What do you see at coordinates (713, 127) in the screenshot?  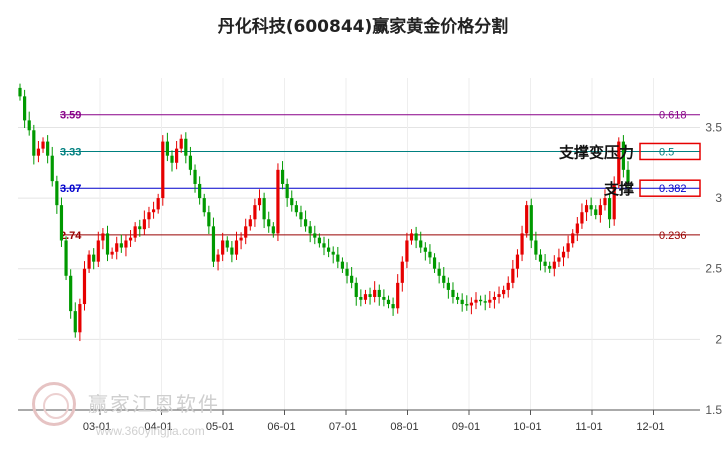 I see `y-tick-label: 3.5` at bounding box center [713, 127].